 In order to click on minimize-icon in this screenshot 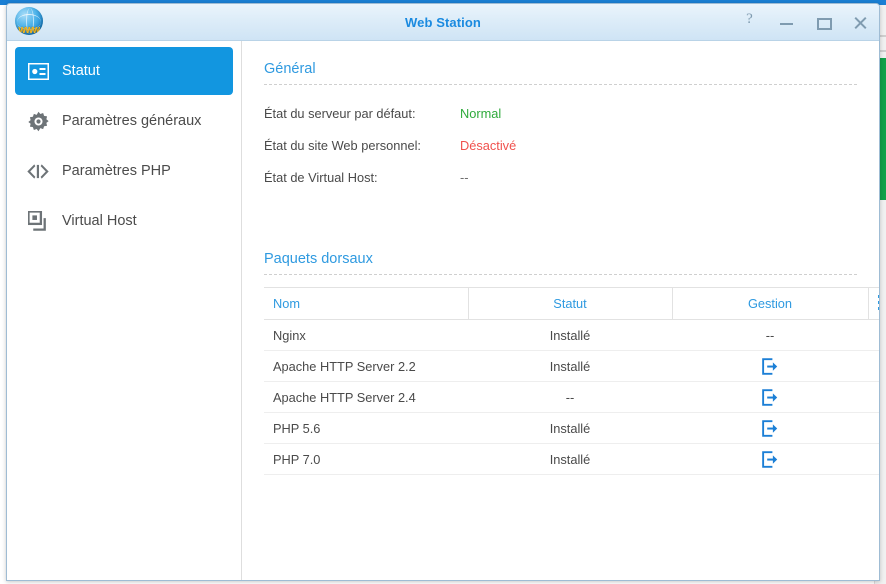, I will do `click(786, 22)`.